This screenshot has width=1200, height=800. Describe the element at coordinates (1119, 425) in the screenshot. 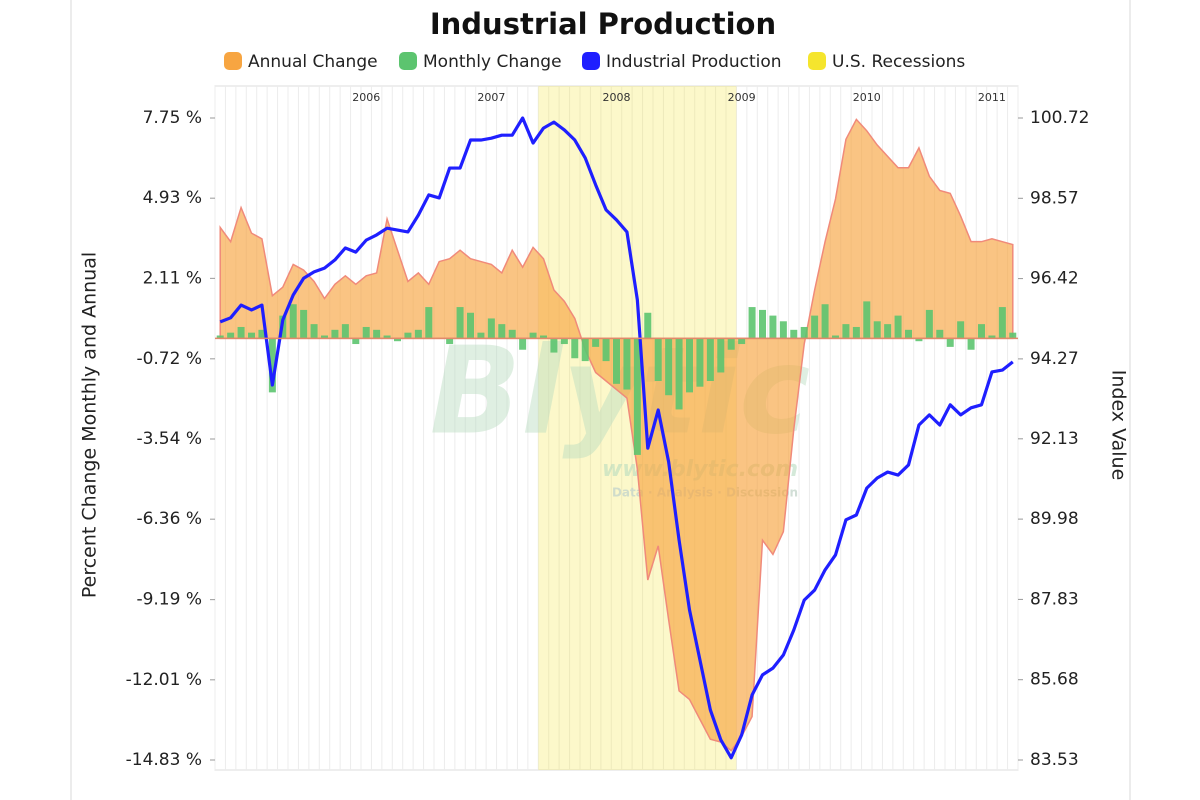

I see `y2-axis-title: Index Value` at that location.